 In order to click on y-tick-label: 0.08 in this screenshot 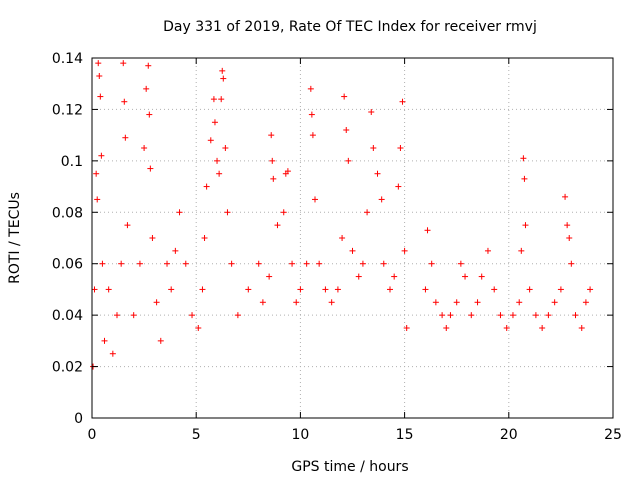, I will do `click(67, 213)`.